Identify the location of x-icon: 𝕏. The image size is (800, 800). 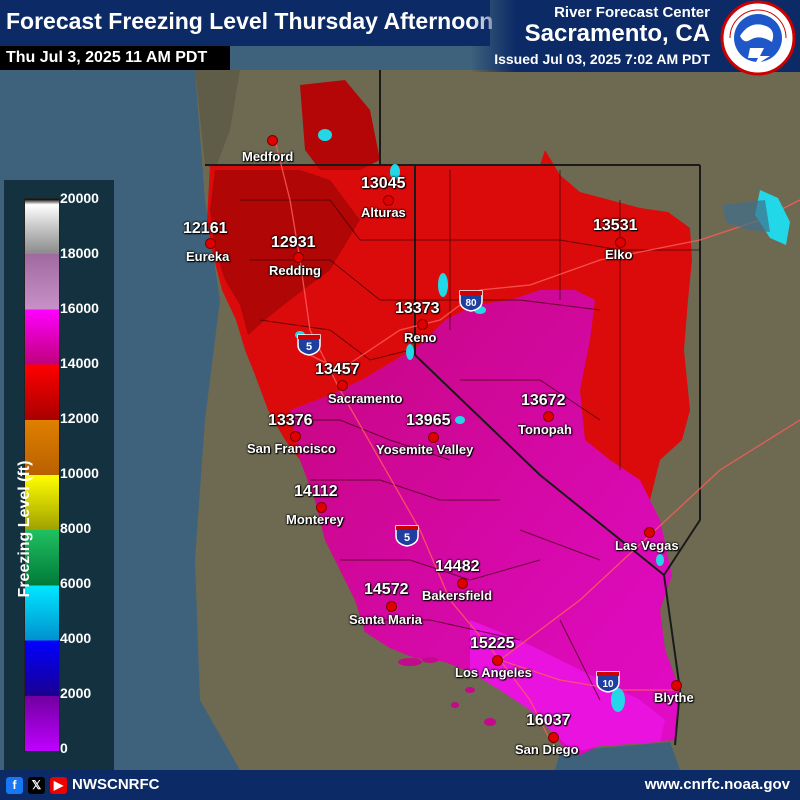
(36, 785).